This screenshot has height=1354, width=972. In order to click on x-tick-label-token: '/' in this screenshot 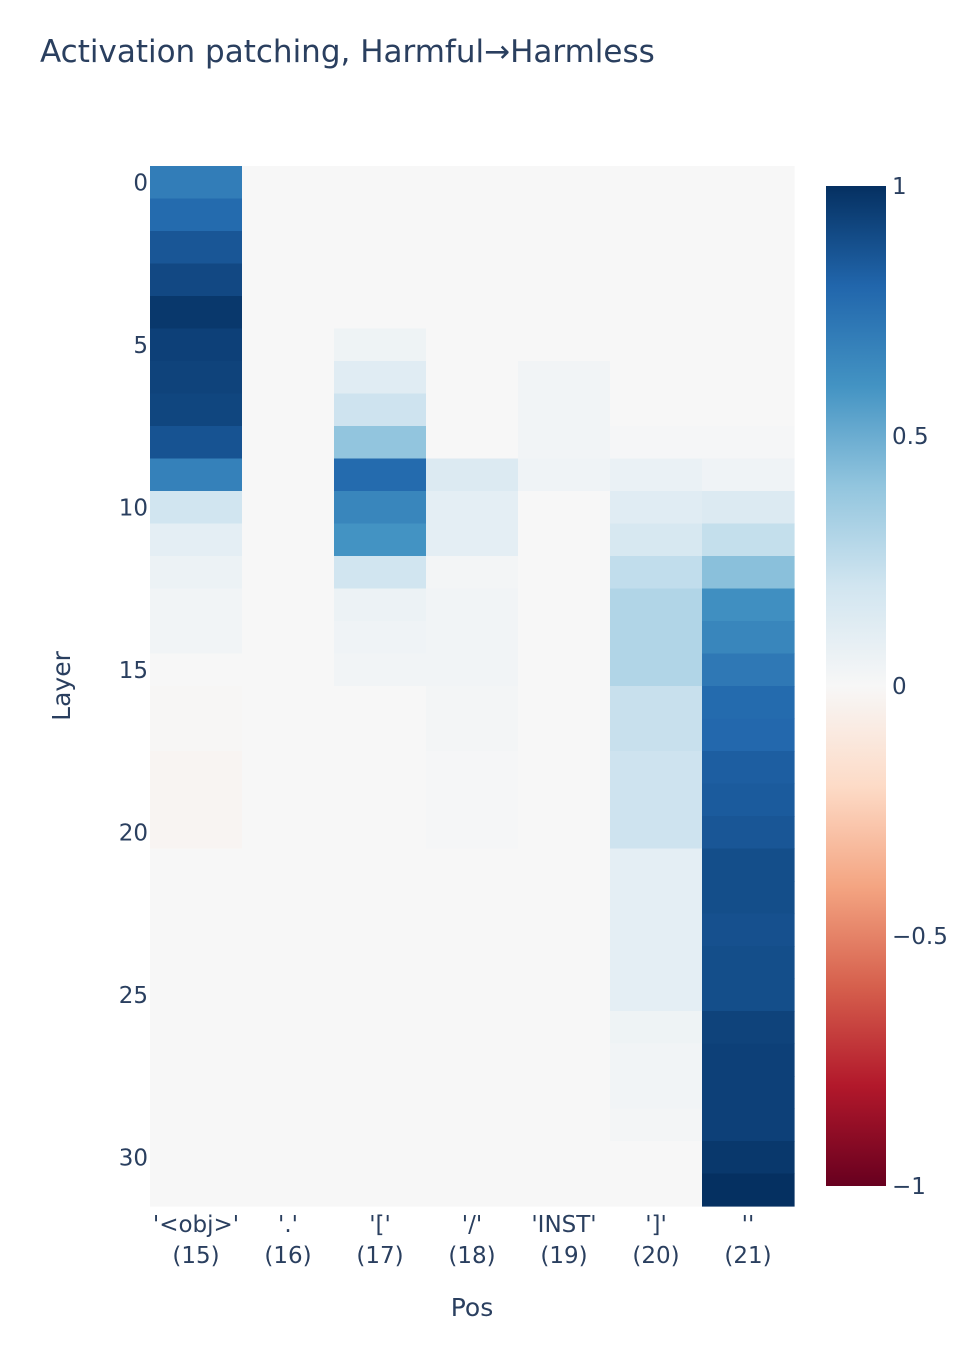, I will do `click(472, 1225)`.